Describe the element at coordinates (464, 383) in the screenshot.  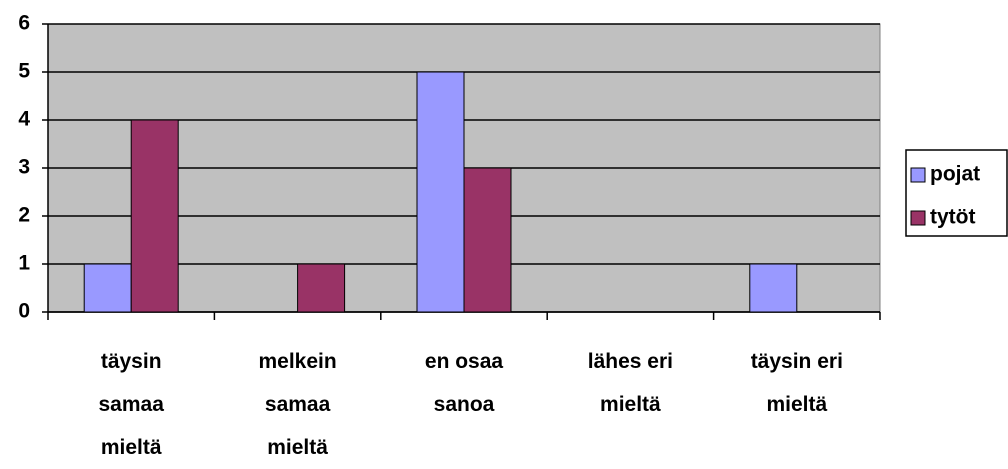
I see `x-tick-label: en osaa sanoa` at that location.